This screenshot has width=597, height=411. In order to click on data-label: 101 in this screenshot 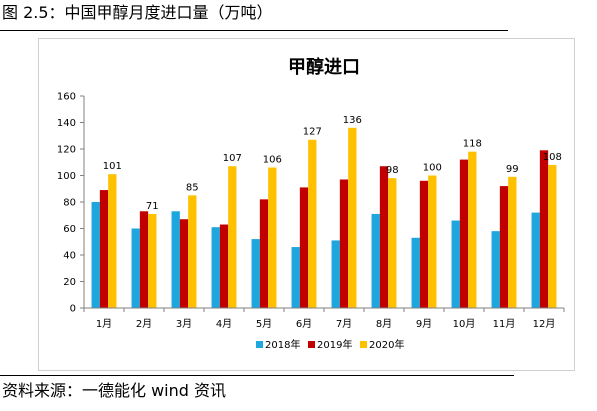, I will do `click(112, 166)`.